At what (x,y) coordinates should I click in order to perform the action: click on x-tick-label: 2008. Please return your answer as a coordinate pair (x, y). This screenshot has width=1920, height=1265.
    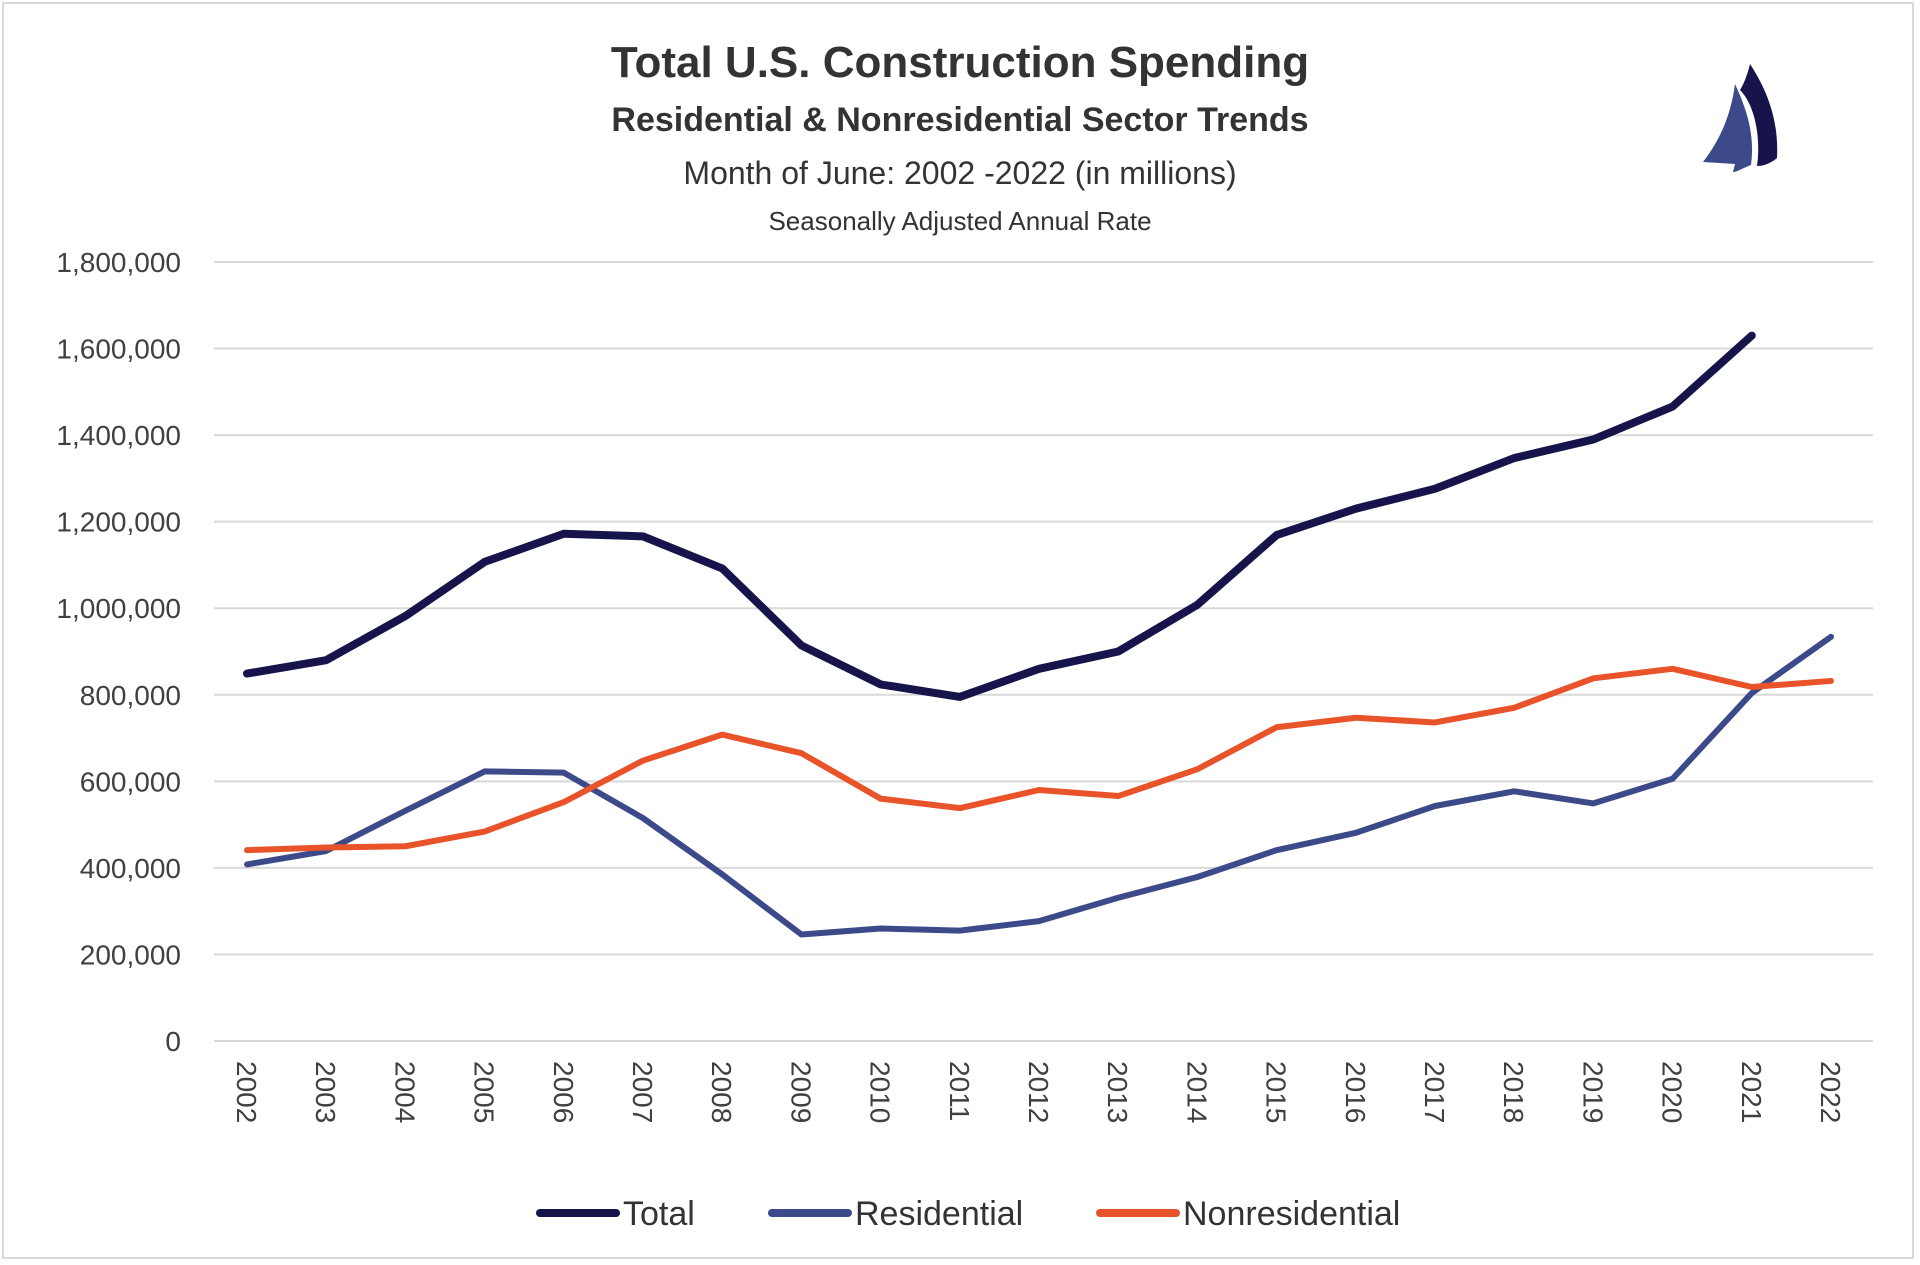
    Looking at the image, I should click on (721, 1092).